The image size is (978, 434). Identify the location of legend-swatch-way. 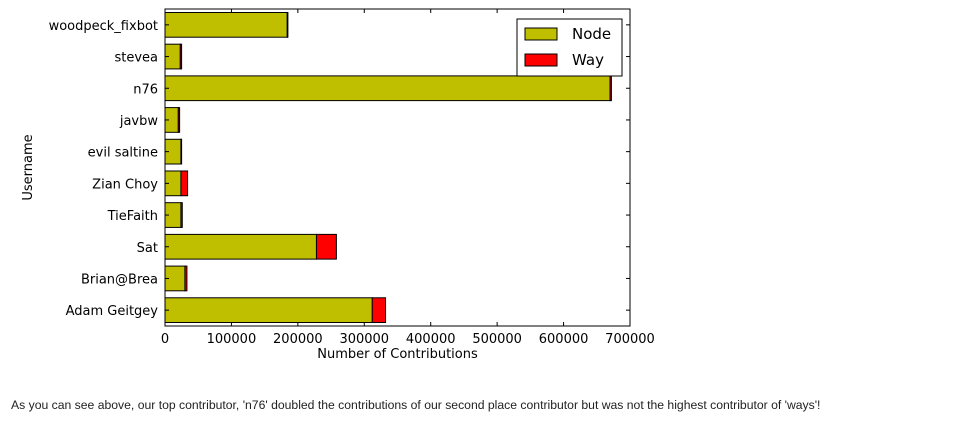
(541, 60).